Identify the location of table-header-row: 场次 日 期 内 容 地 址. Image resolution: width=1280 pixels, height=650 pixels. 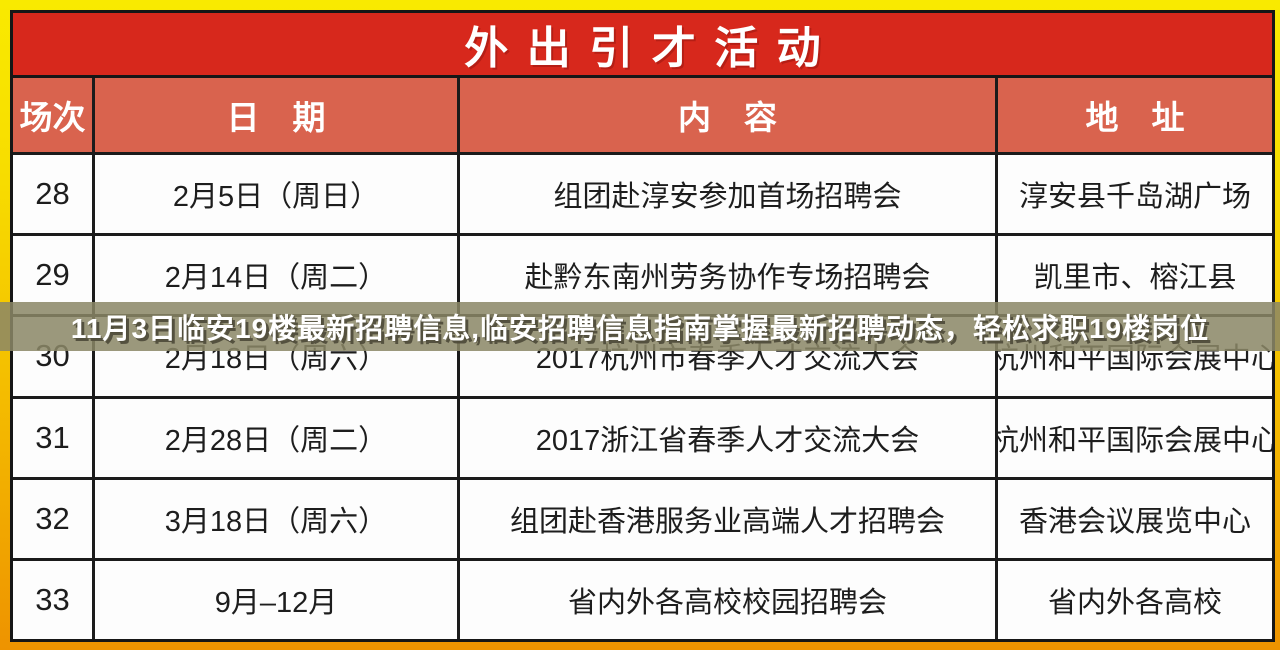
(642, 116).